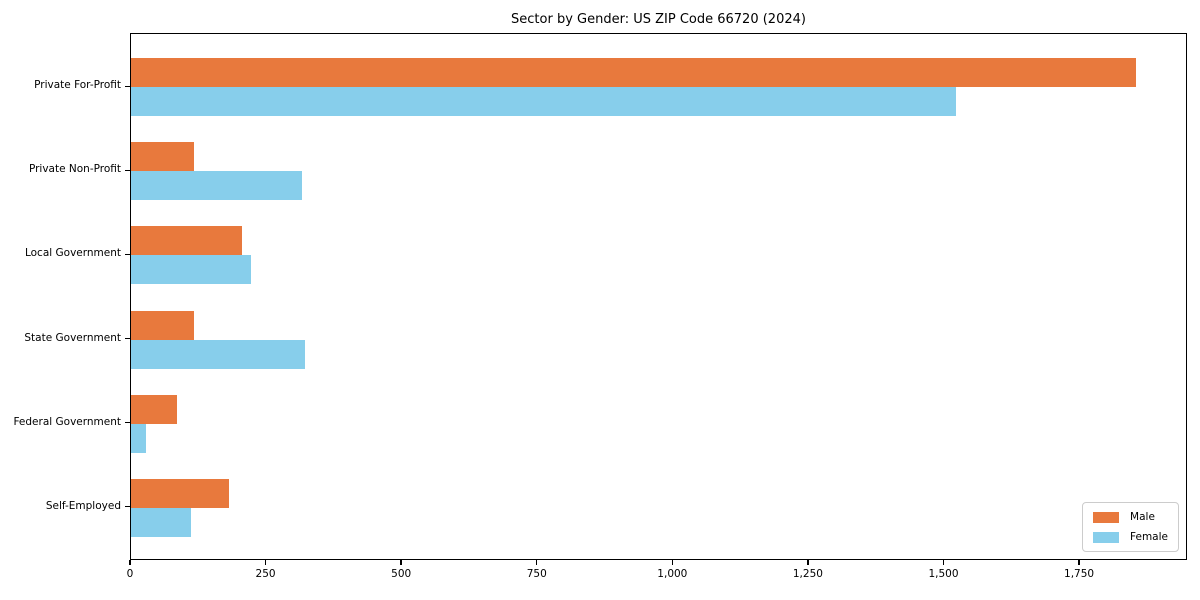 This screenshot has height=600, width=1200. What do you see at coordinates (139, 438) in the screenshot?
I see `female-bar-federal-government` at bounding box center [139, 438].